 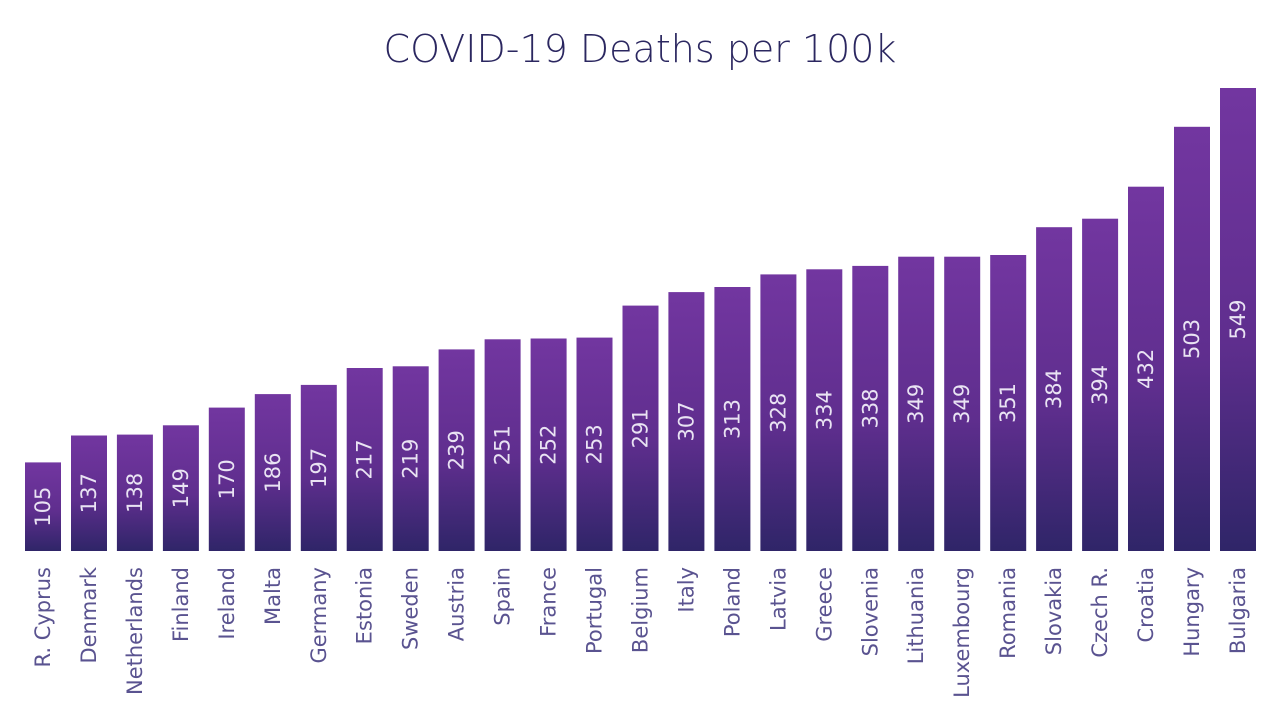 I want to click on bar-sweden, so click(x=410, y=458).